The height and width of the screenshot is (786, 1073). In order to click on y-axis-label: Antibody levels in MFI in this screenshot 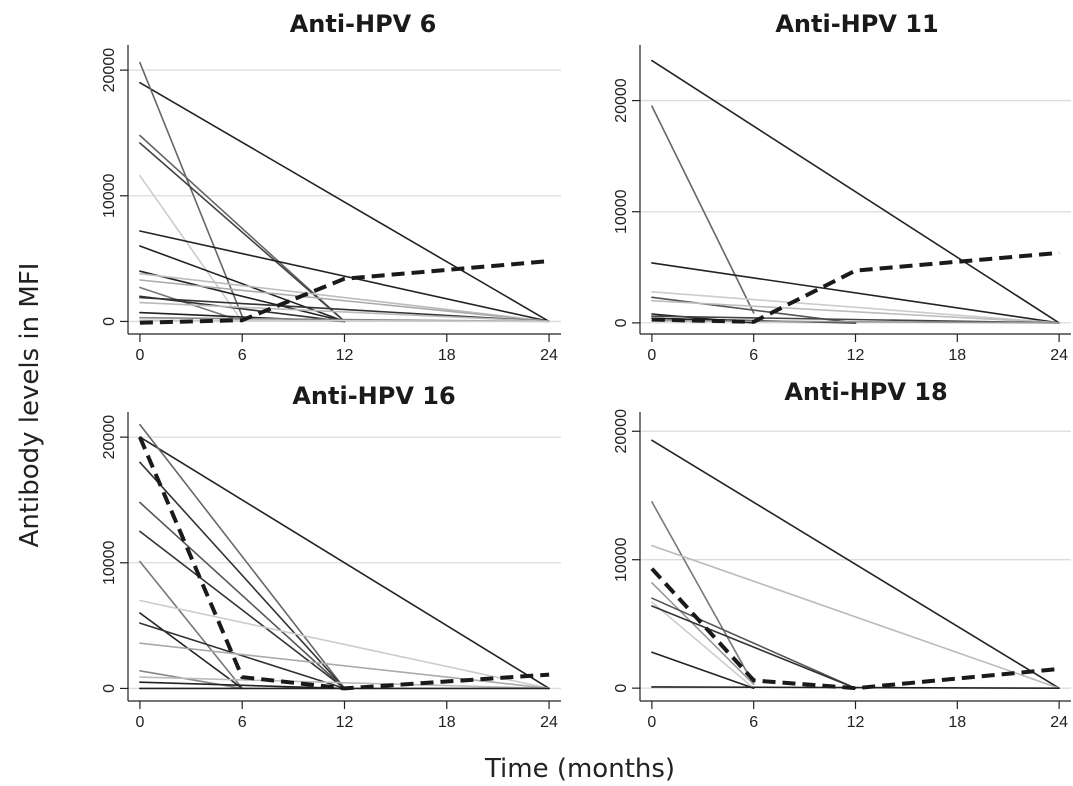, I will do `click(30, 405)`.